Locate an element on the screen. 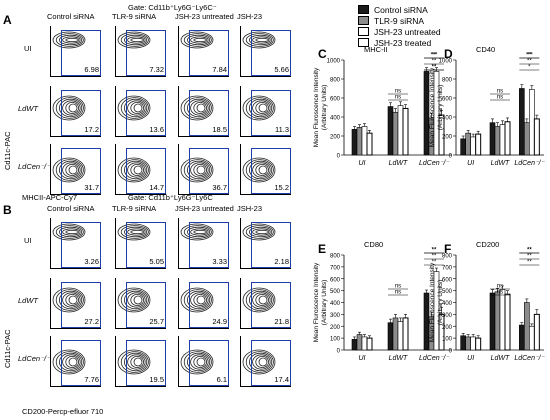 The height and width of the screenshot is (420, 550). flow-plot: 7.84 is located at coordinates (203, 51).